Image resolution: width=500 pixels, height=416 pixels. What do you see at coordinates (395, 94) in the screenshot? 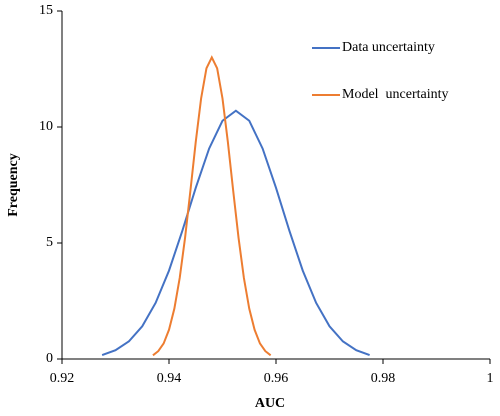
I see `legend-label: Model uncertainty` at bounding box center [395, 94].